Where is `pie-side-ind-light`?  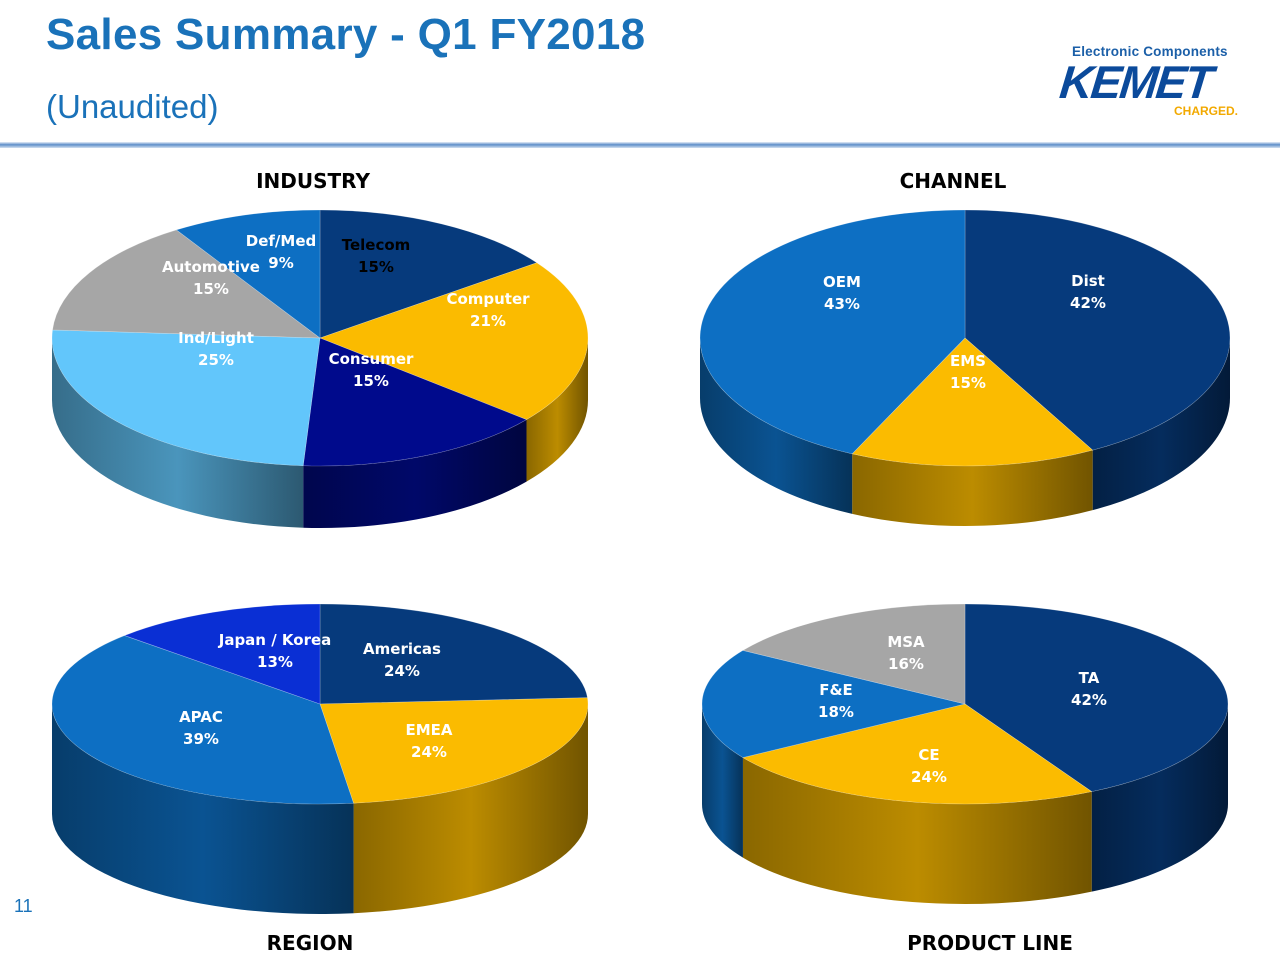
pie-side-ind-light is located at coordinates (178, 433).